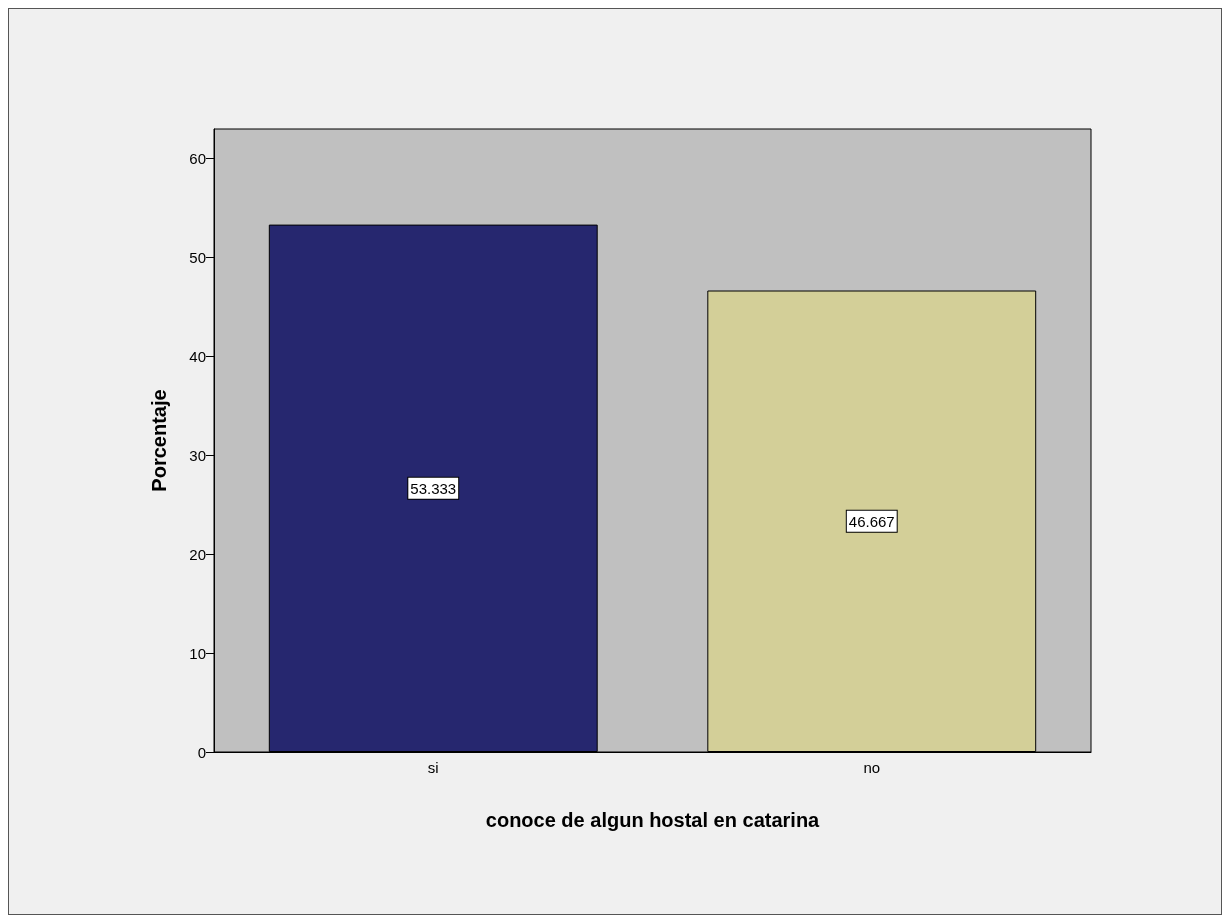 The height and width of the screenshot is (921, 1228). I want to click on x-tick-label: no, so click(872, 767).